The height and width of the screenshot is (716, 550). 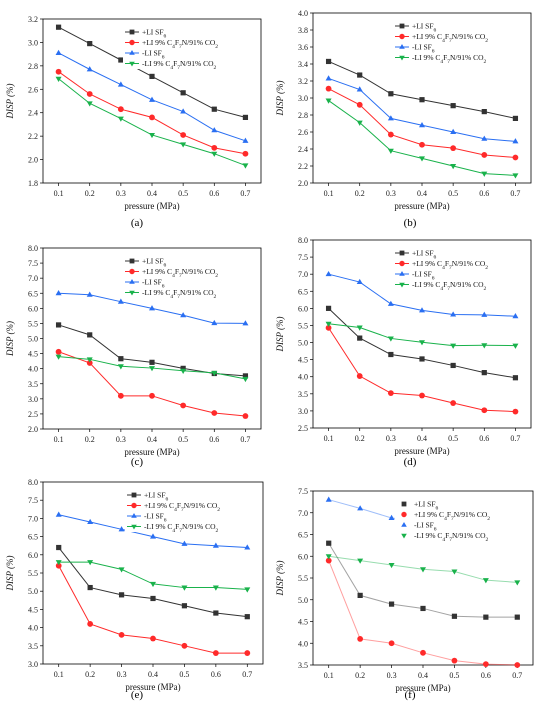 I want to click on y-tick-label: 6.5, so click(x=303, y=291).